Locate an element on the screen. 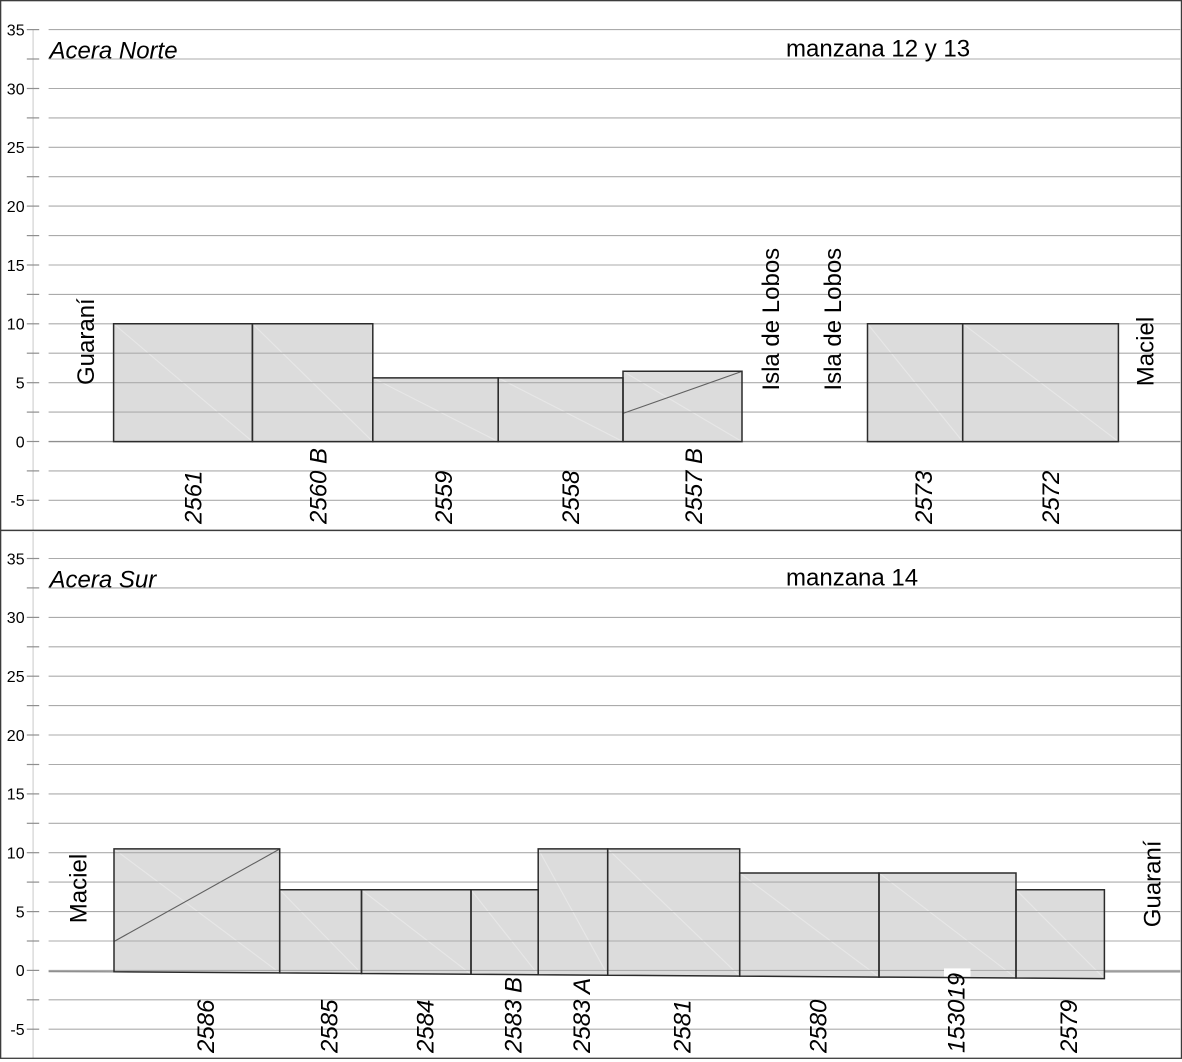  svg-text: 2573 is located at coordinates (924, 497).